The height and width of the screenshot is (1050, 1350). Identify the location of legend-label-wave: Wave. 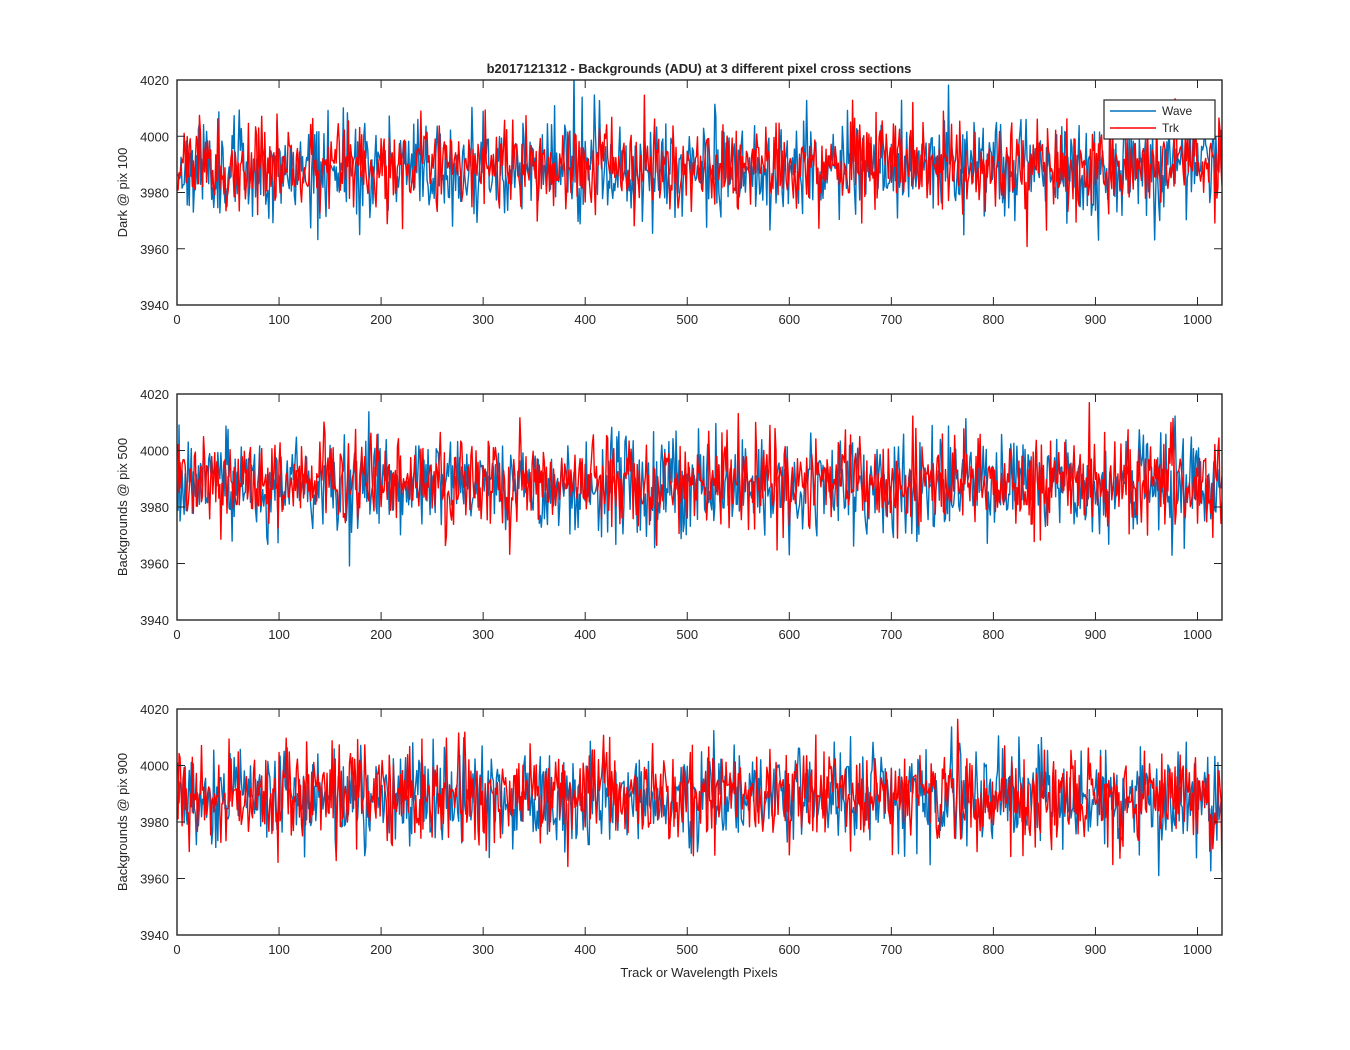
(1177, 111).